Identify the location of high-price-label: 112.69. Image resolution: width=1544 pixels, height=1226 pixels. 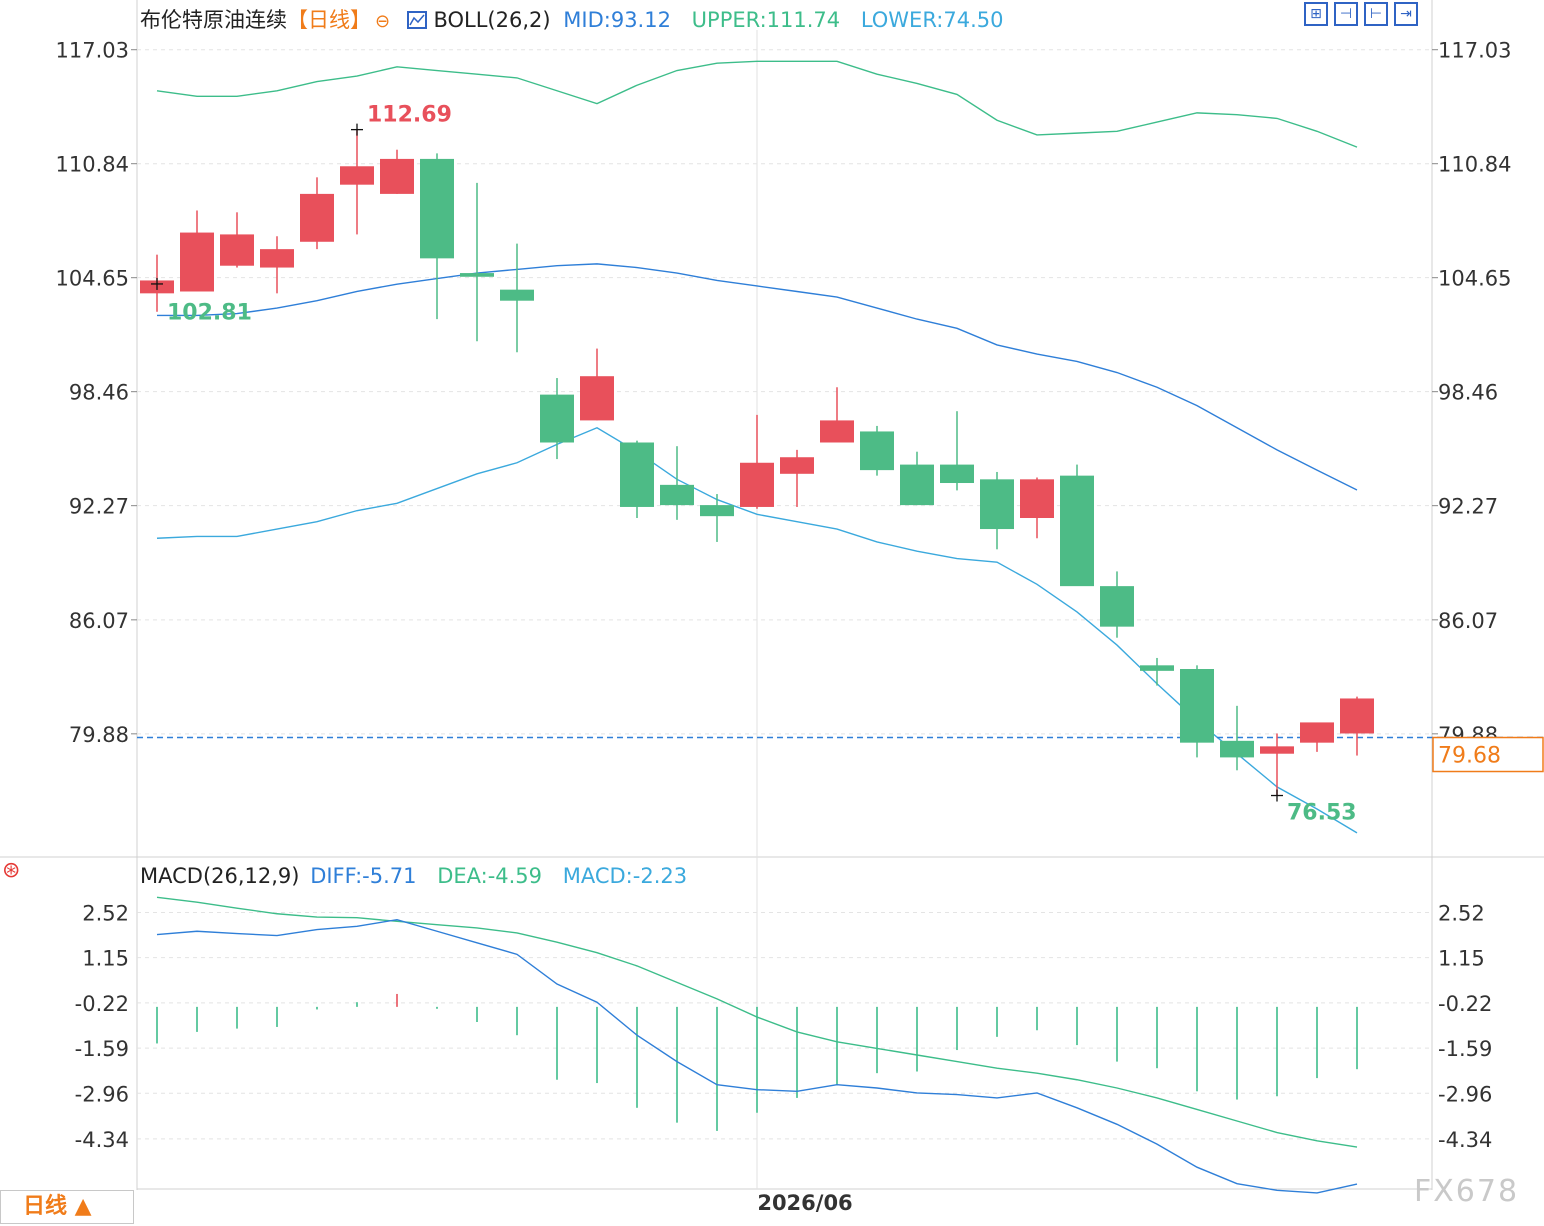
(409, 115).